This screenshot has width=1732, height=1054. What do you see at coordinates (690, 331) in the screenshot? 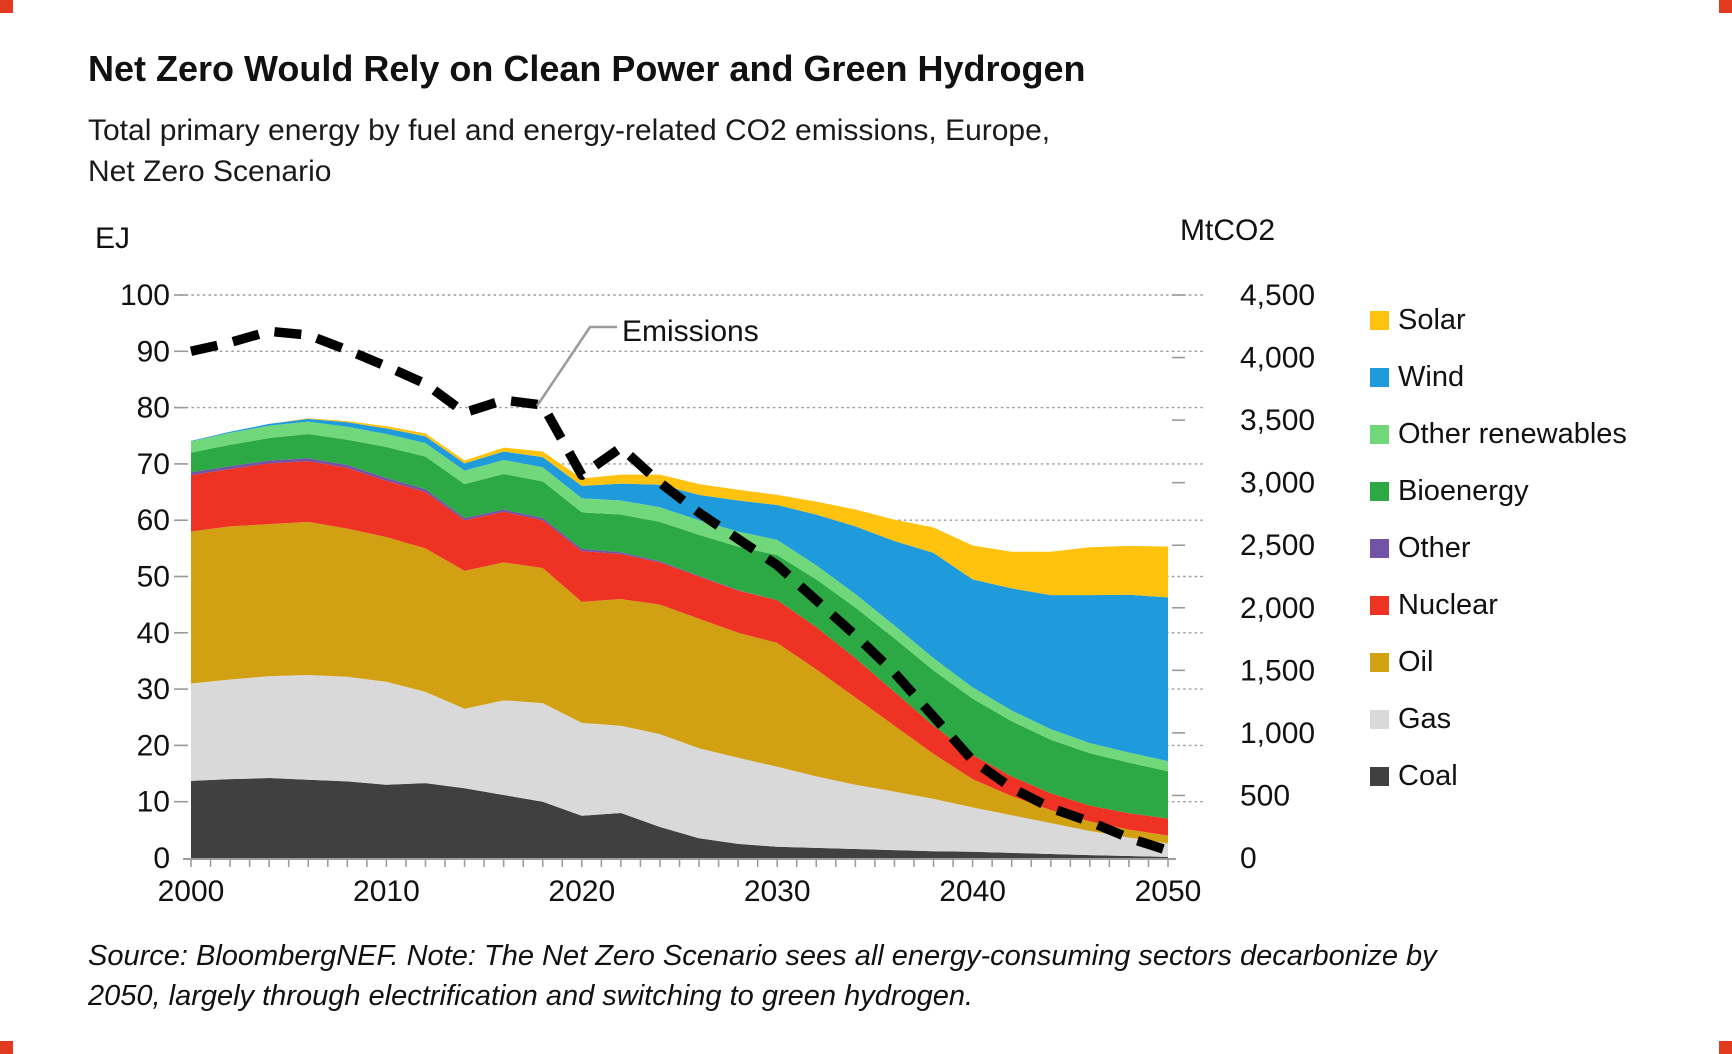
I see `emissions-annotation-label: Emissions` at bounding box center [690, 331].